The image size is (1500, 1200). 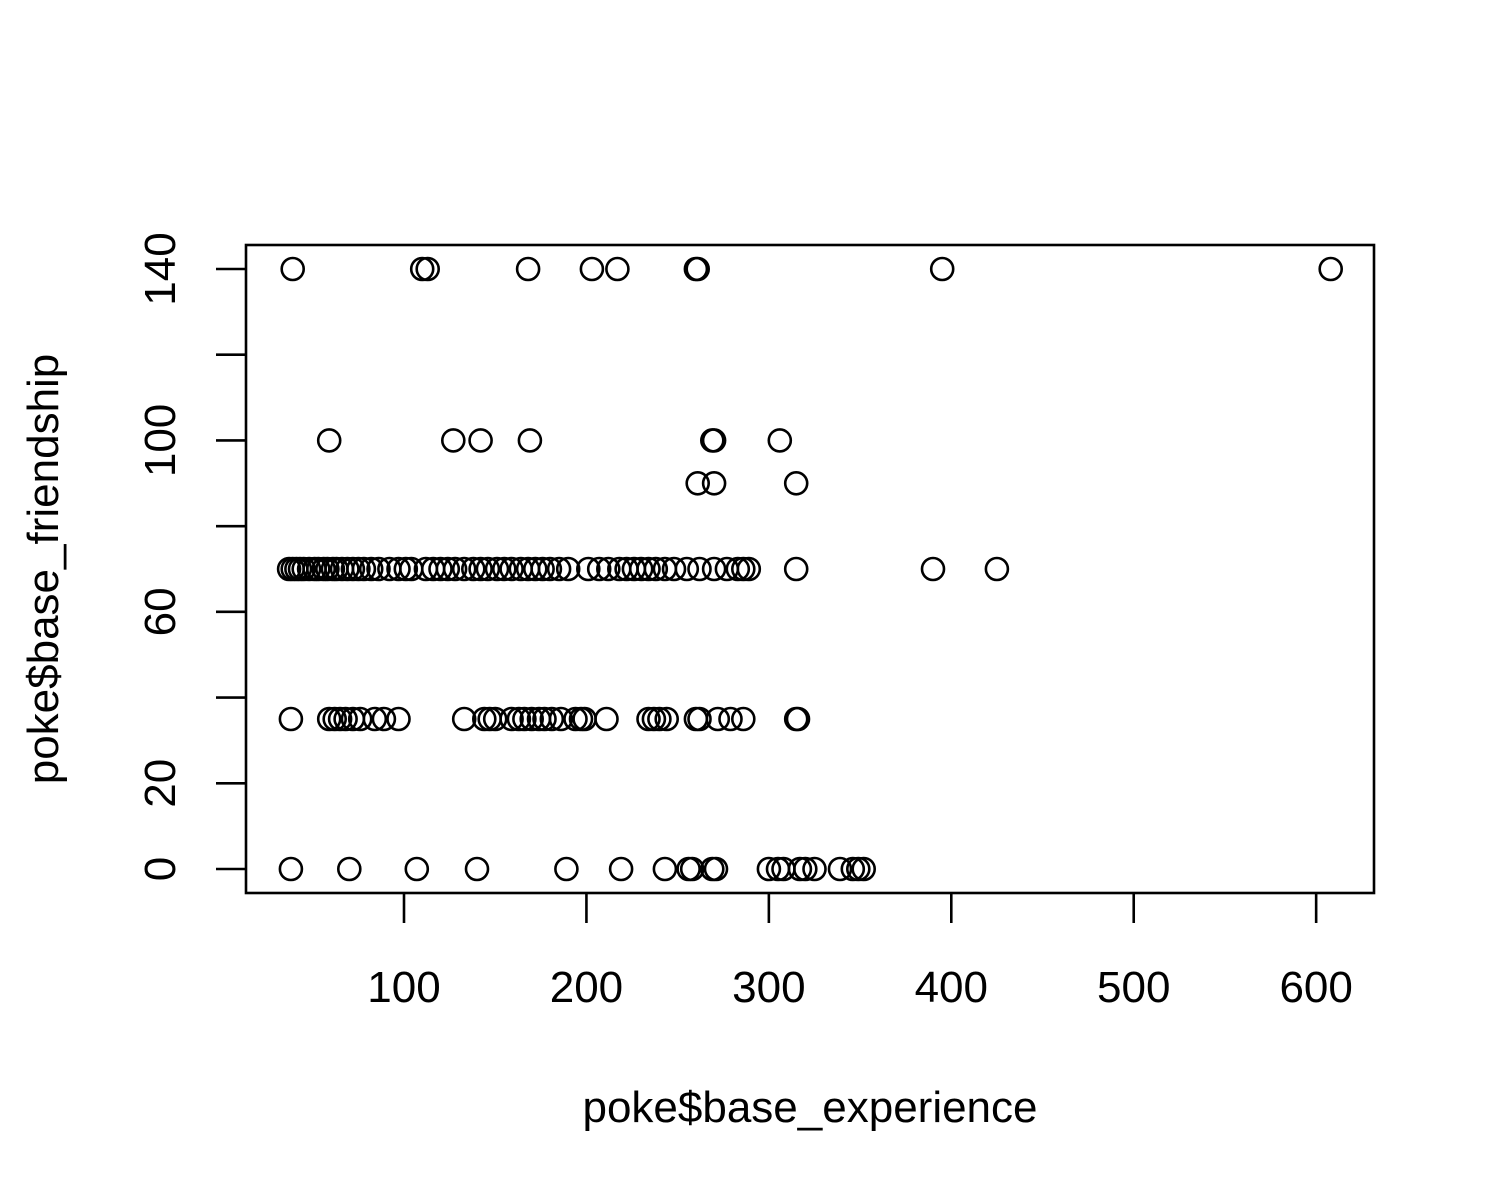 I want to click on y-tick-label: 60, so click(x=160, y=611).